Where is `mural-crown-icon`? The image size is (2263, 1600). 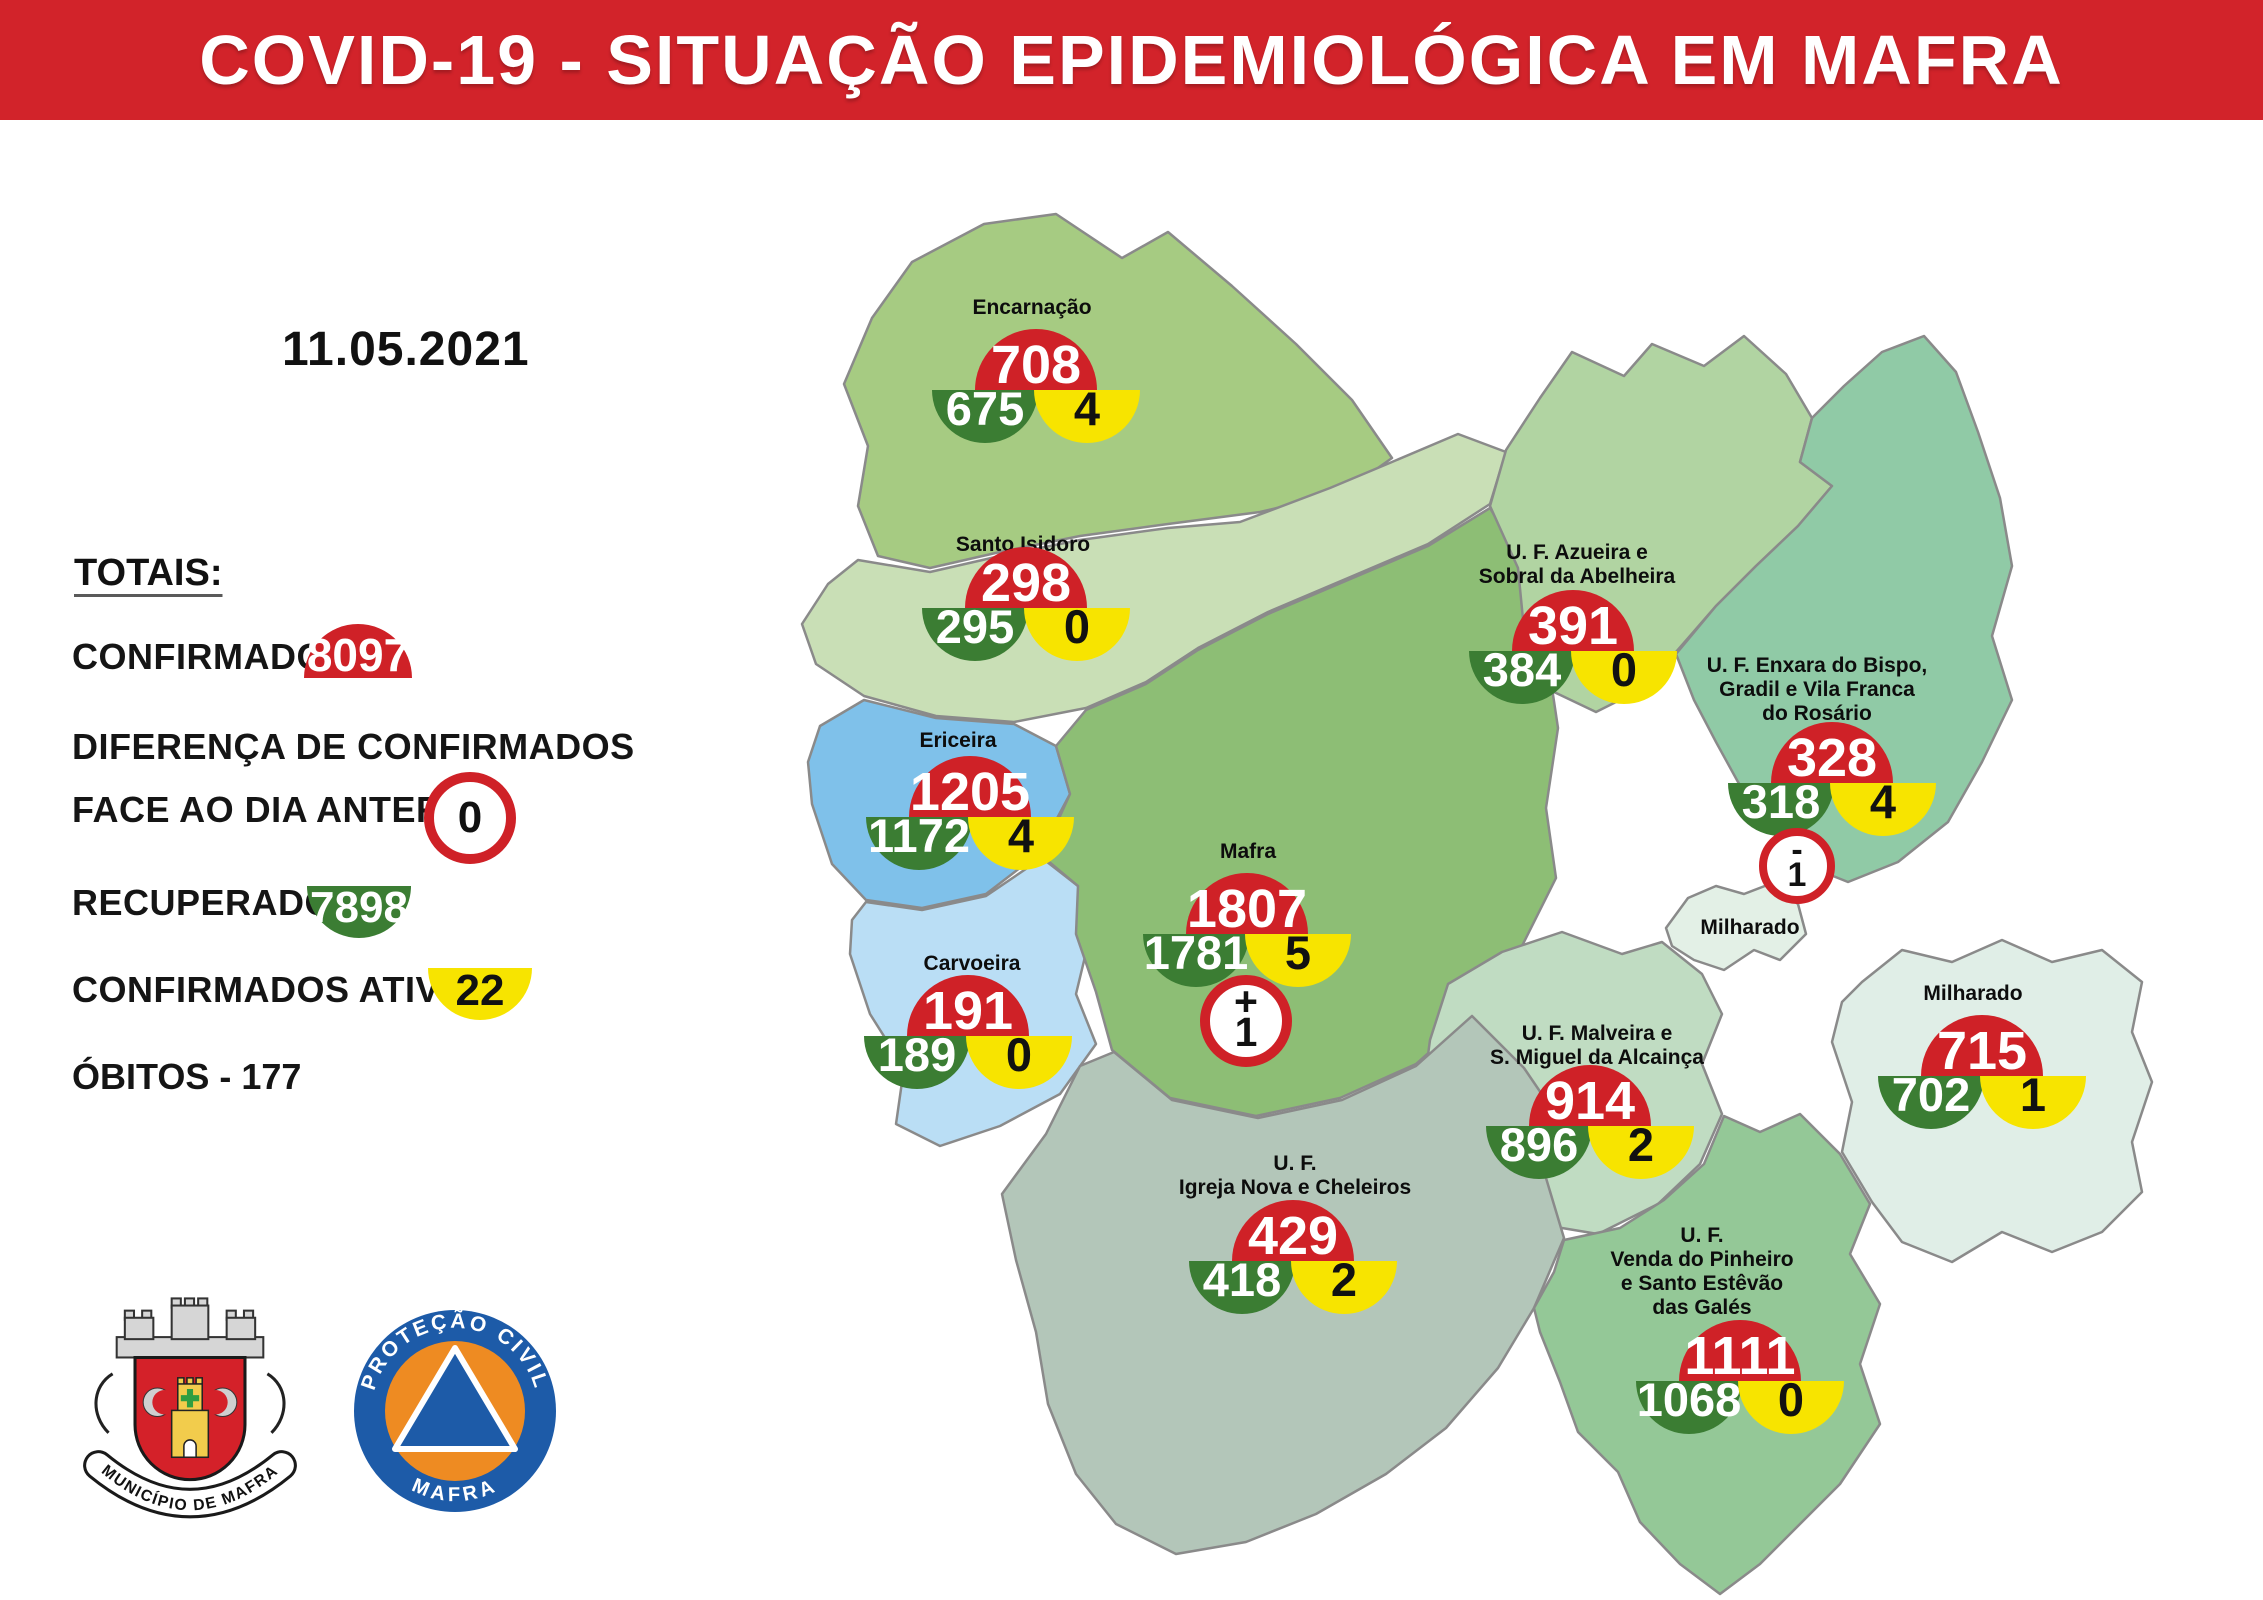
mural-crown-icon is located at coordinates (190, 1328).